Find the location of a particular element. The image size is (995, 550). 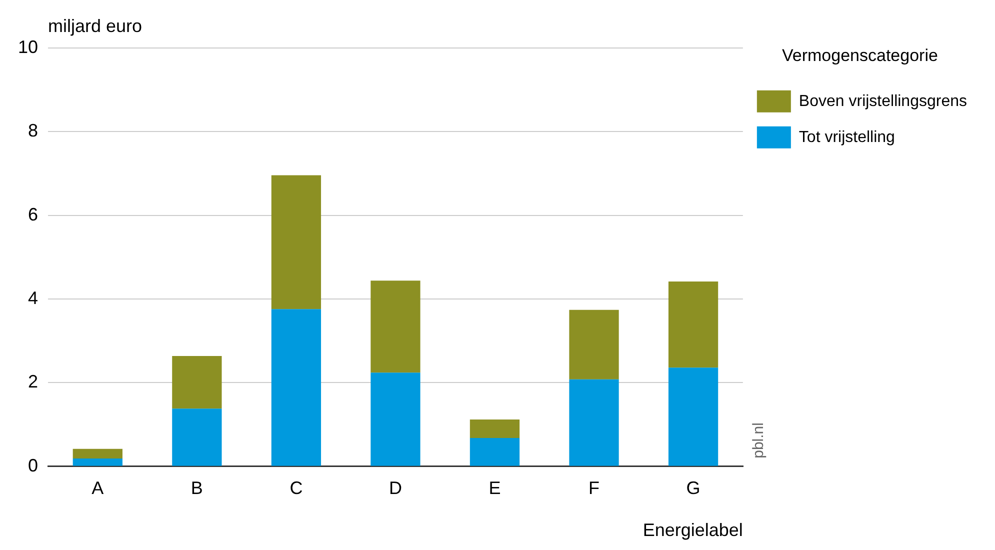

legend-title: Vermogenscategorie is located at coordinates (860, 56).